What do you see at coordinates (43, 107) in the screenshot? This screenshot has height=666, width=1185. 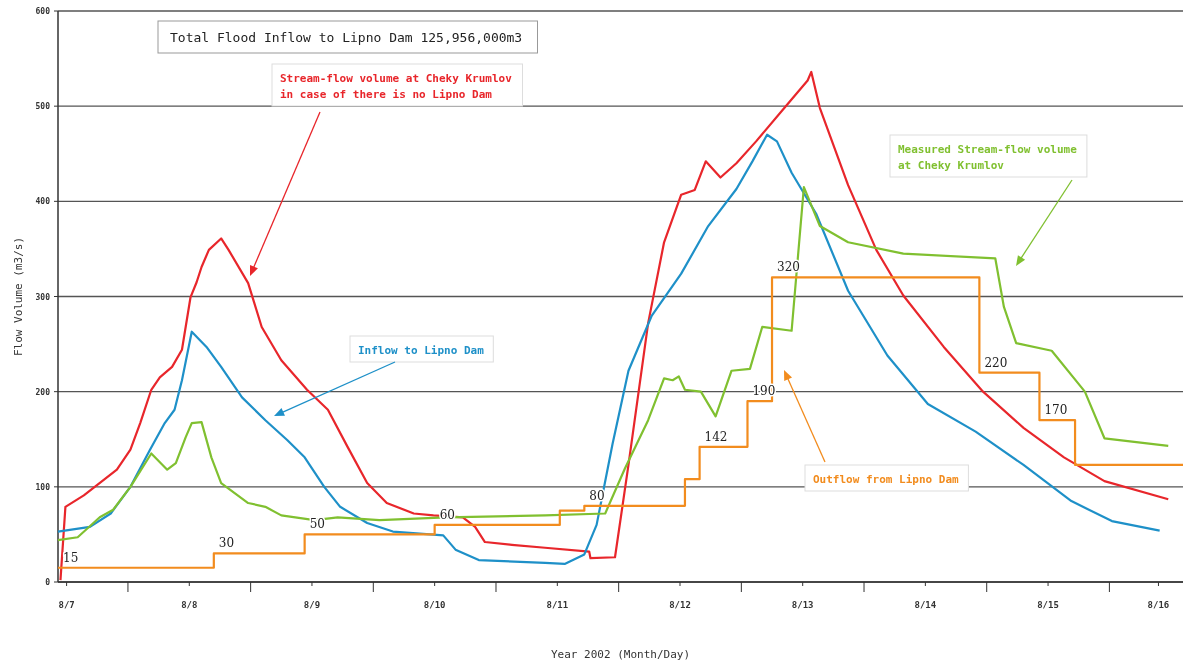 I see `y-tick-label: 500` at bounding box center [43, 107].